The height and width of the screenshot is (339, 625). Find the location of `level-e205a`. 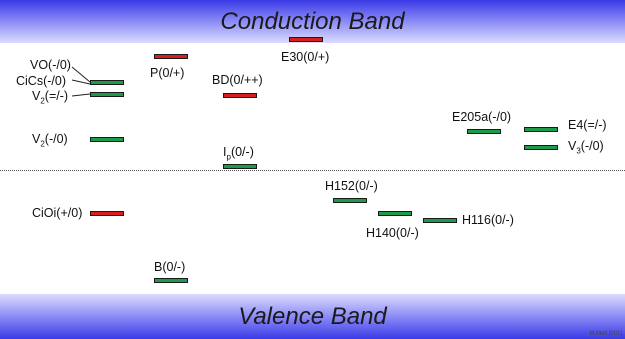

level-e205a is located at coordinates (484, 131).